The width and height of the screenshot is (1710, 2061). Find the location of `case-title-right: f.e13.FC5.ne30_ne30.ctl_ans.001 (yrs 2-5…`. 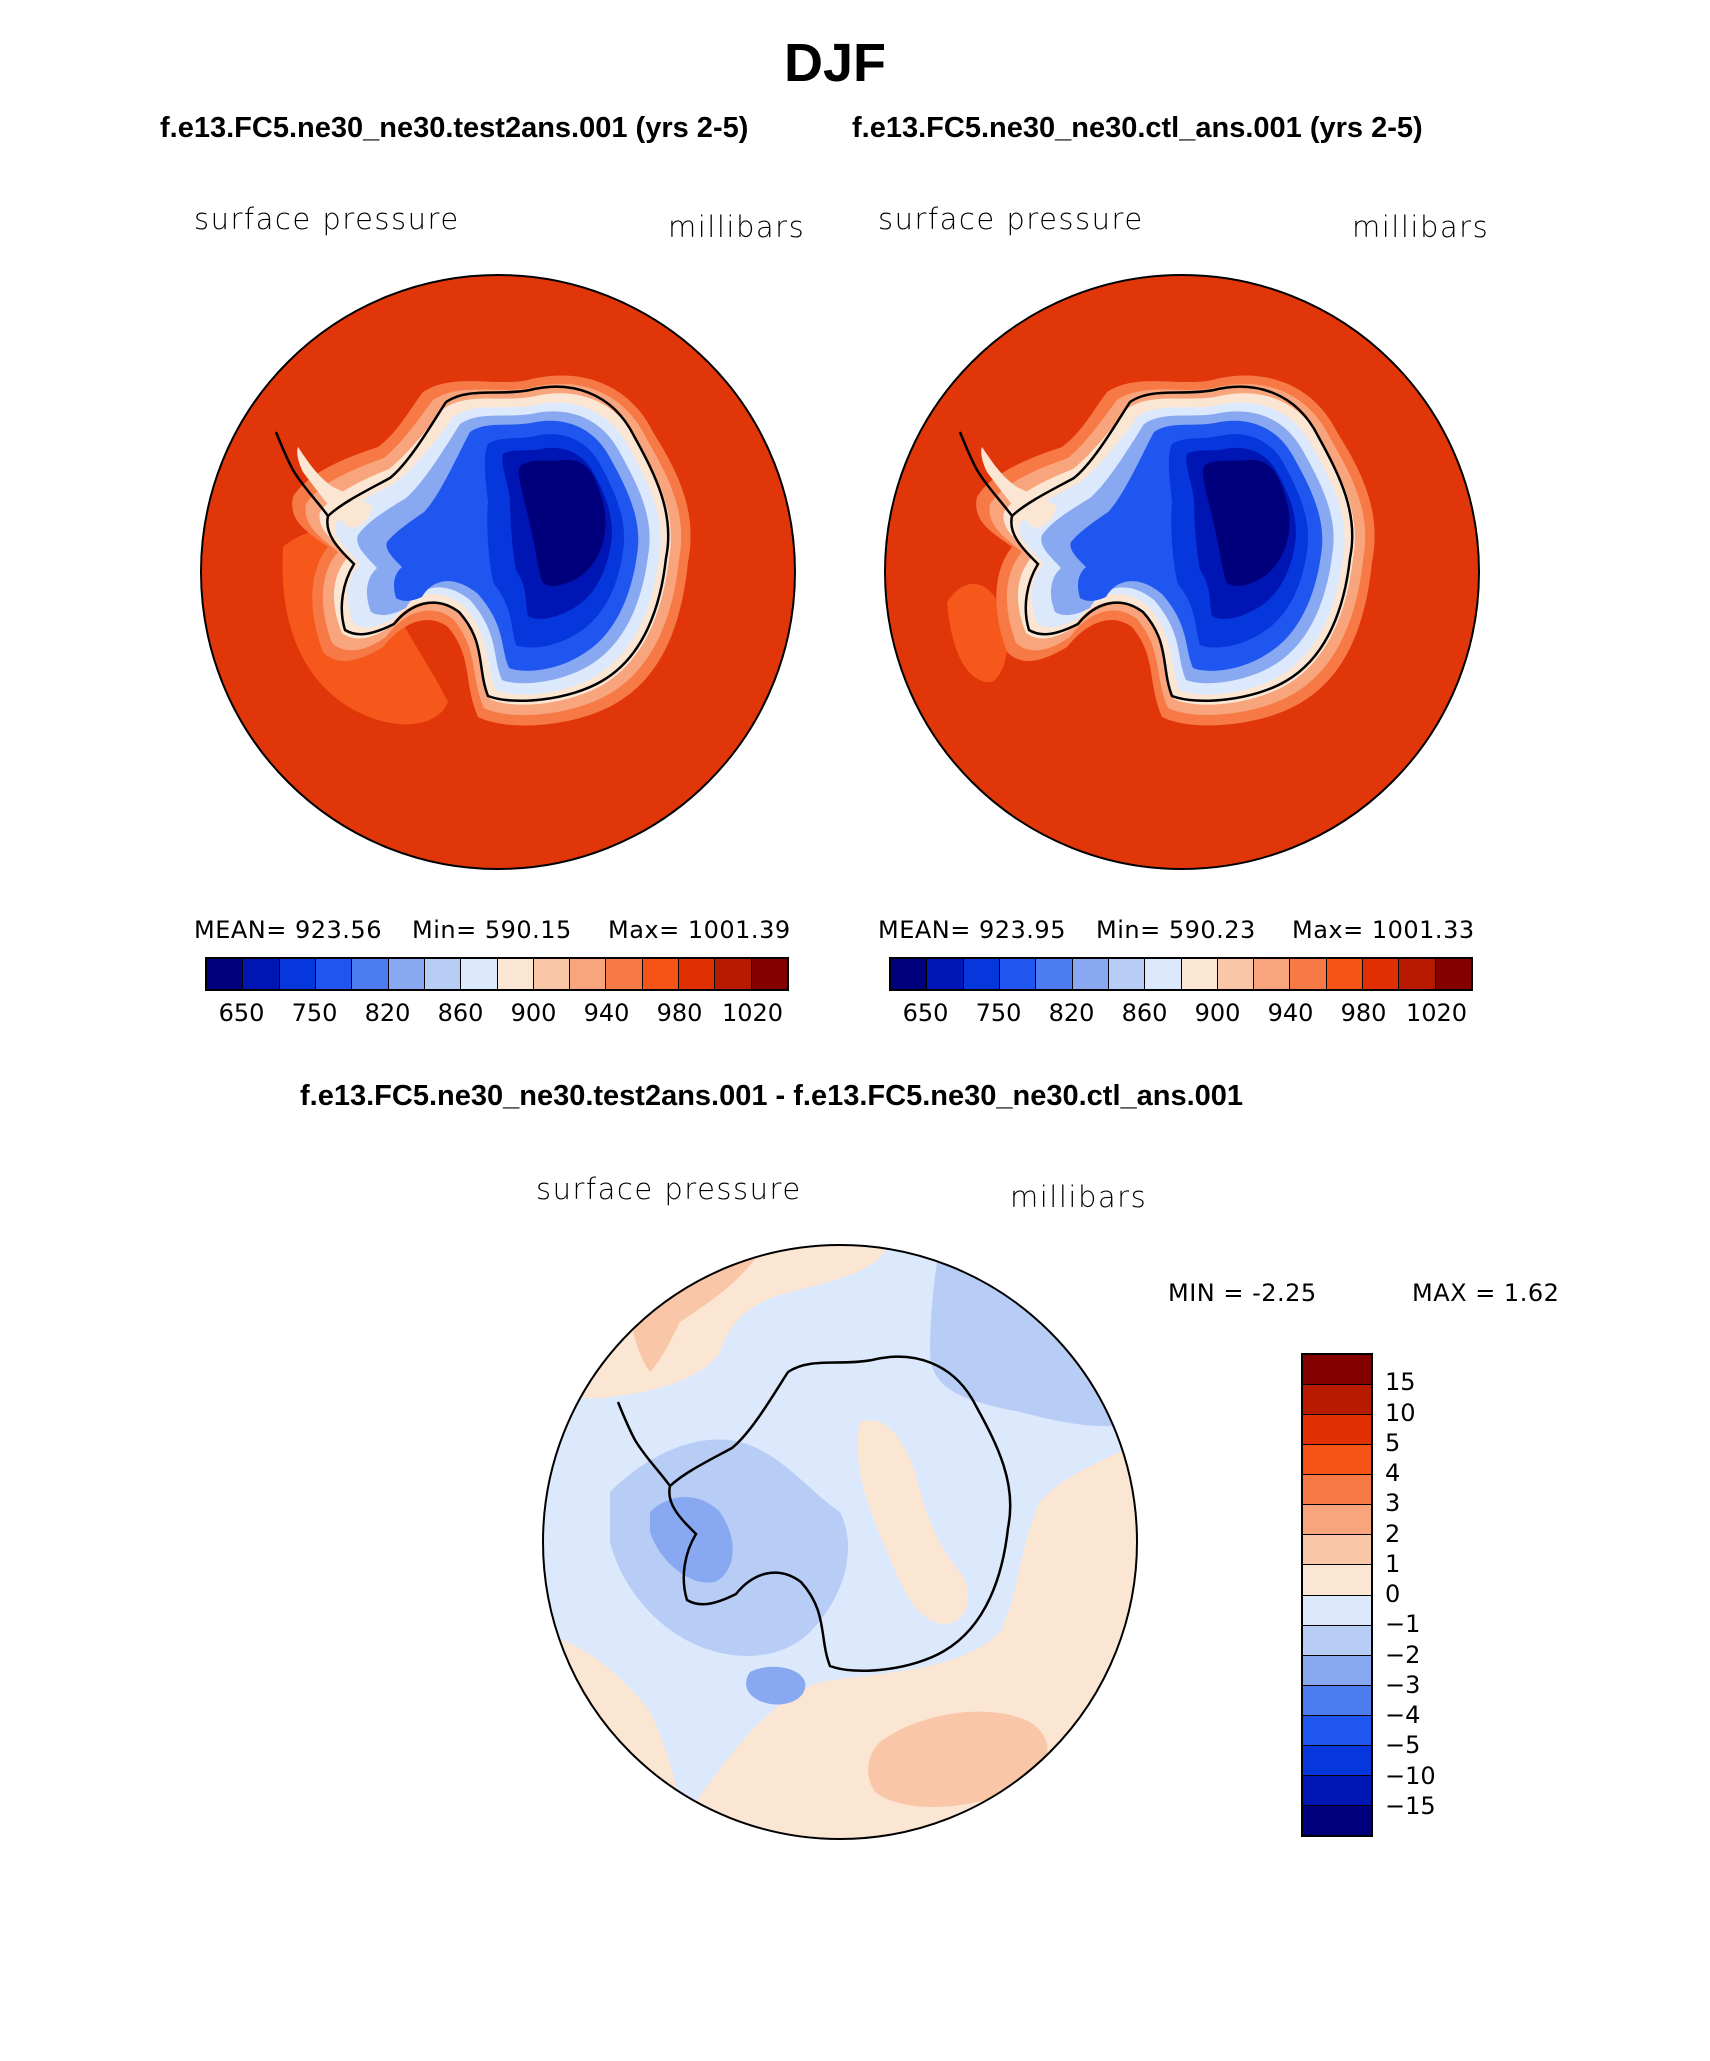

case-title-right: f.e13.FC5.ne30_ne30.ctl_ans.001 (yrs 2-5… is located at coordinates (1137, 128).